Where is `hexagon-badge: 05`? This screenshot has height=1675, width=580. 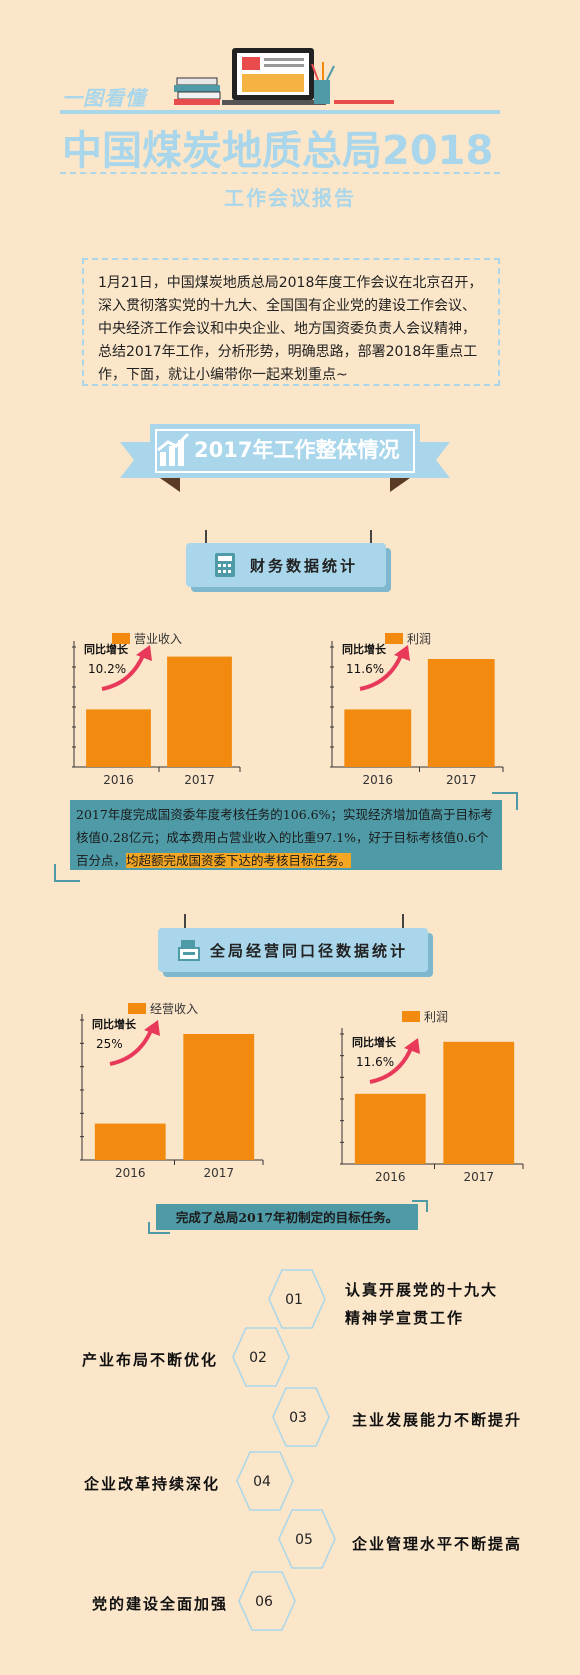 hexagon-badge: 05 is located at coordinates (307, 1539).